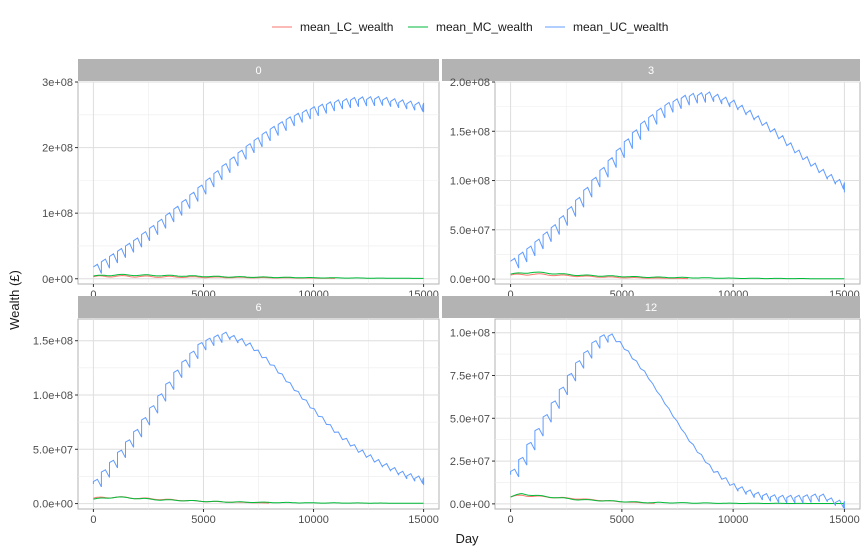 The width and height of the screenshot is (866, 553). I want to click on y-tick-label: 2e+08, so click(57, 149).